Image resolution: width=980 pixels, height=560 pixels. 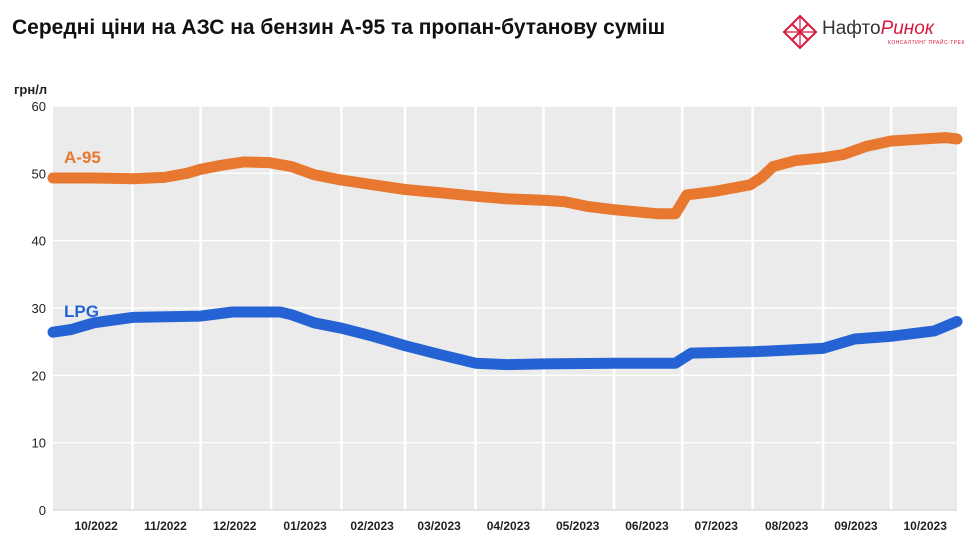 What do you see at coordinates (39, 308) in the screenshot?
I see `y-tick-label: 30` at bounding box center [39, 308].